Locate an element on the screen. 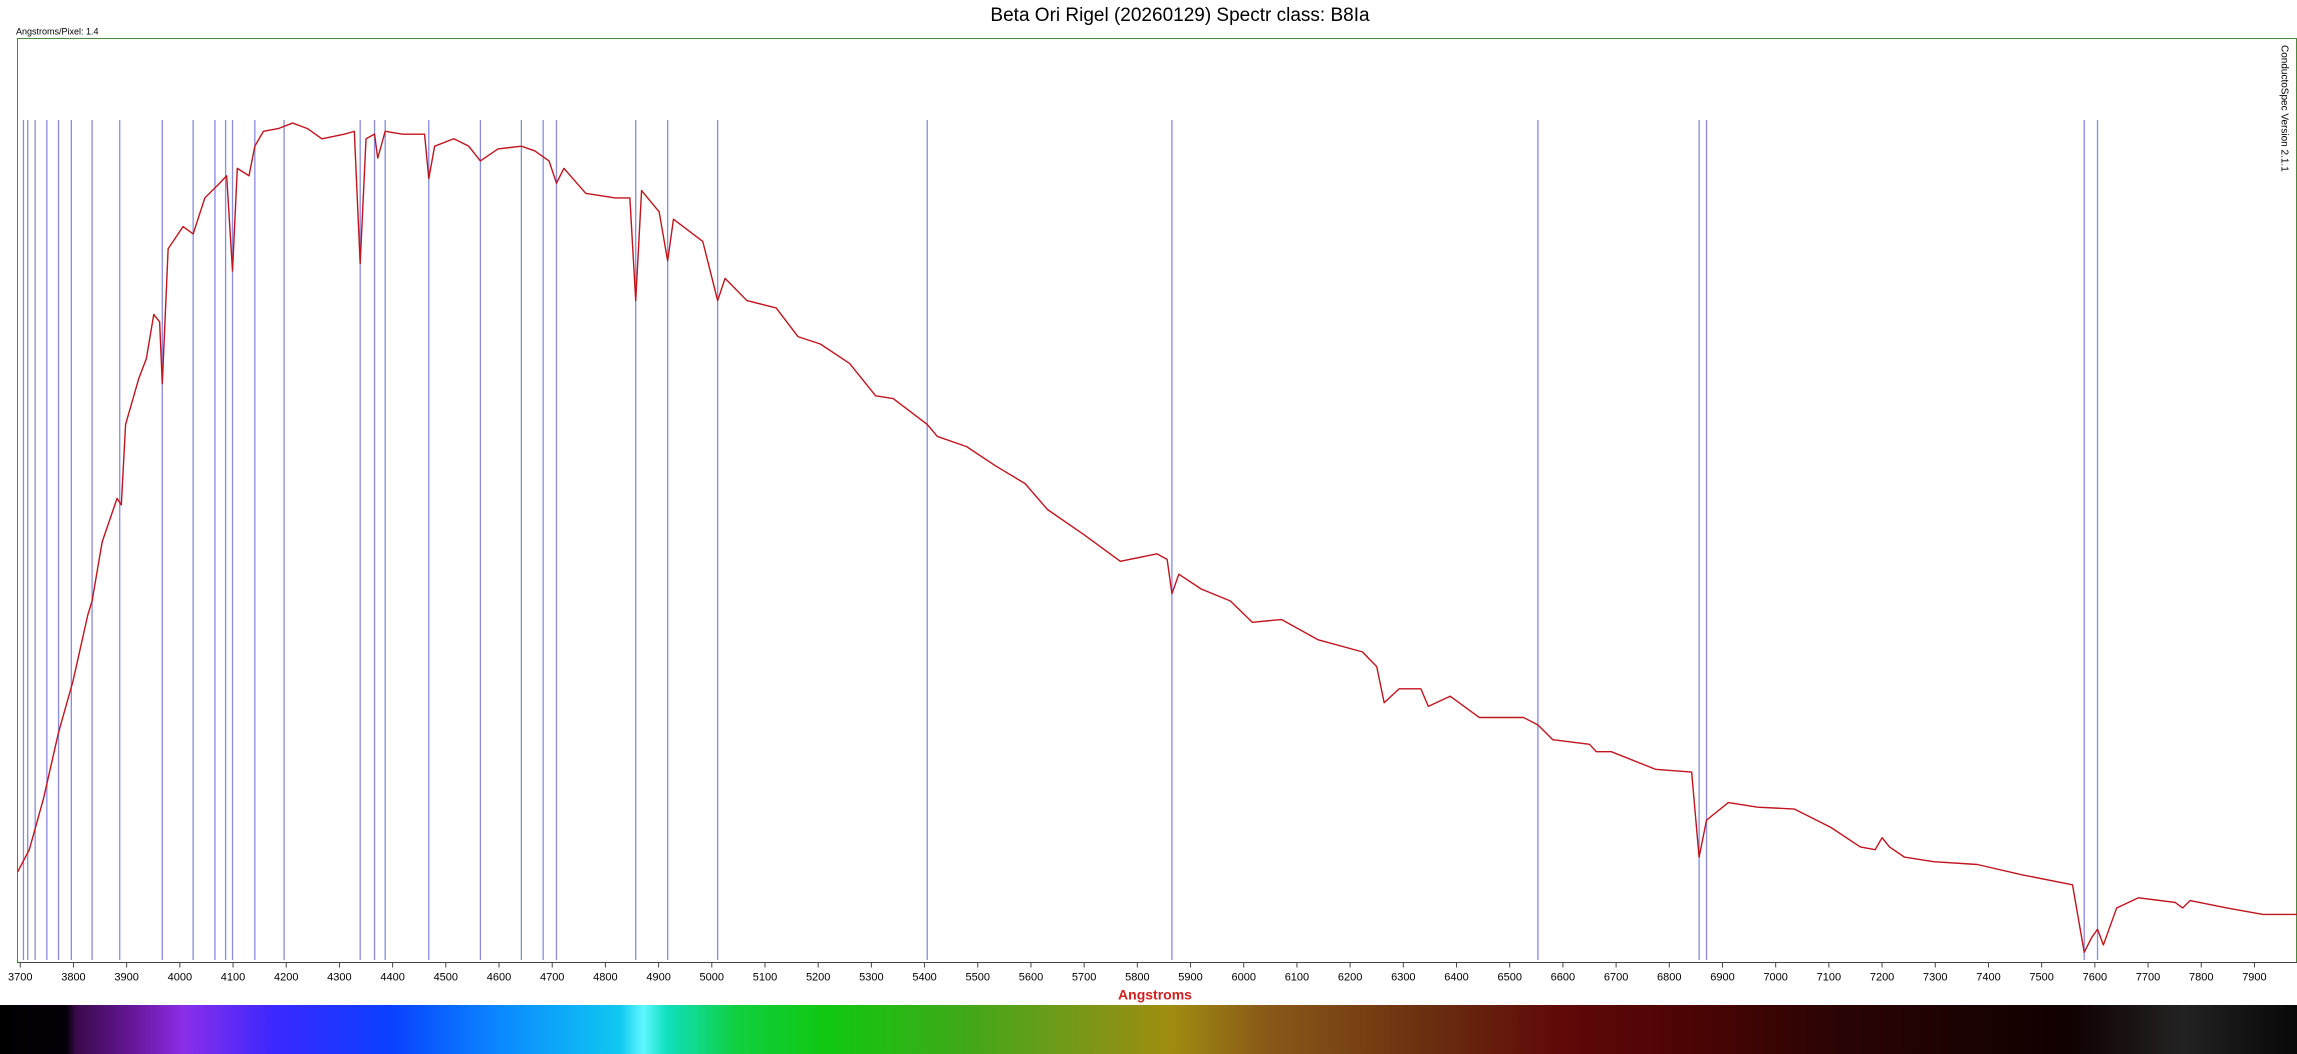 This screenshot has height=1054, width=2297. x-axis-label: Angstroms is located at coordinates (1155, 995).